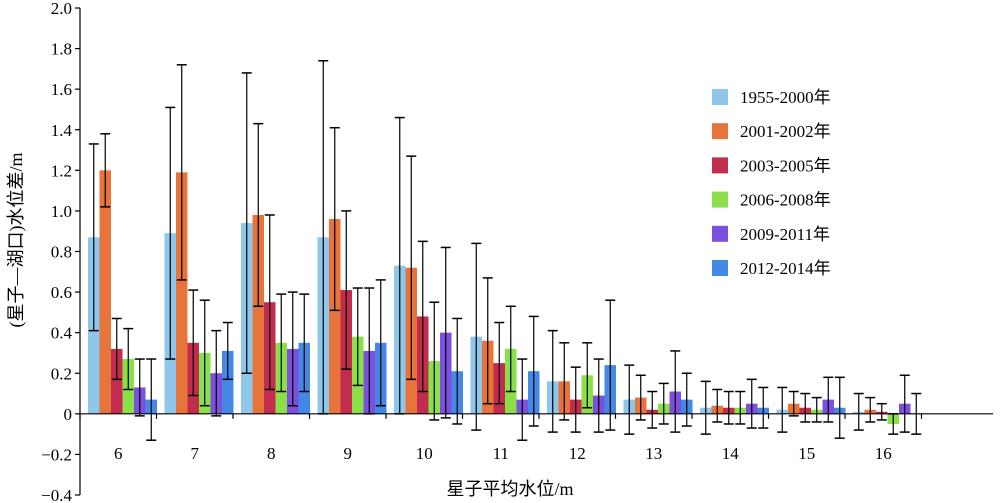 The image size is (1000, 503). What do you see at coordinates (118, 453) in the screenshot?
I see `x-tick-label: 6` at bounding box center [118, 453].